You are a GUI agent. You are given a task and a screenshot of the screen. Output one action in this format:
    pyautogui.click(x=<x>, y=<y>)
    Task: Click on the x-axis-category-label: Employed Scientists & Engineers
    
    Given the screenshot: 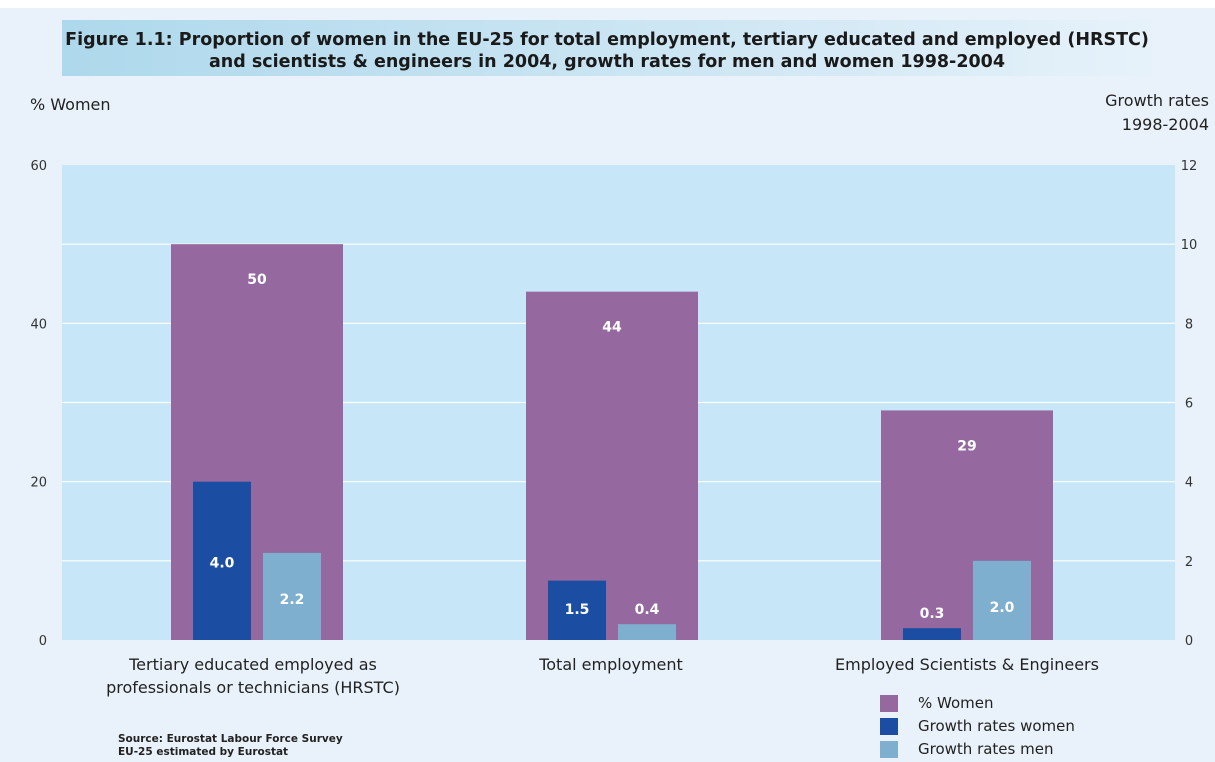 What is the action you would take?
    pyautogui.click(x=967, y=664)
    